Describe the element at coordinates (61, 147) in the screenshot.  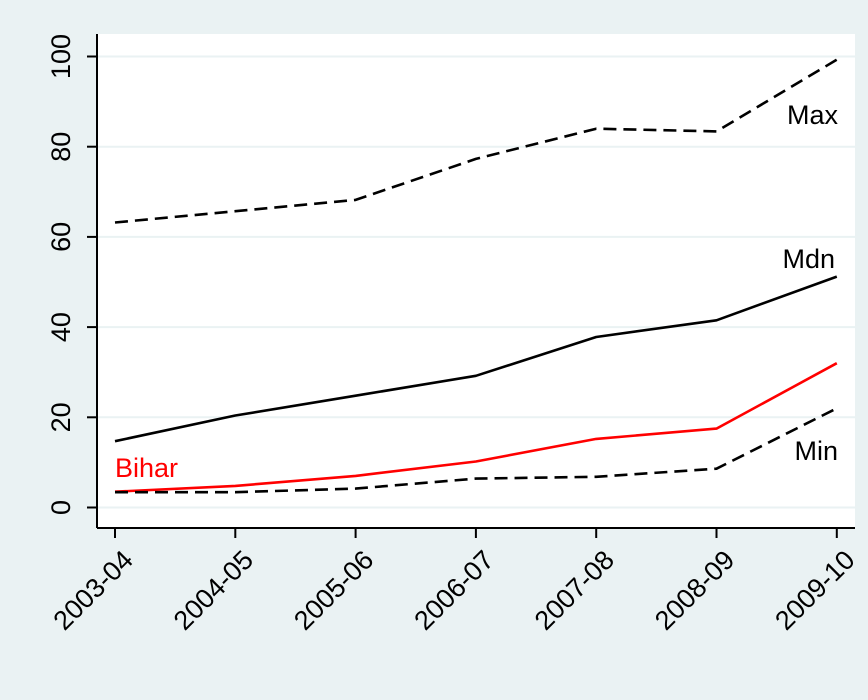
I see `y-tick-label: 80` at that location.